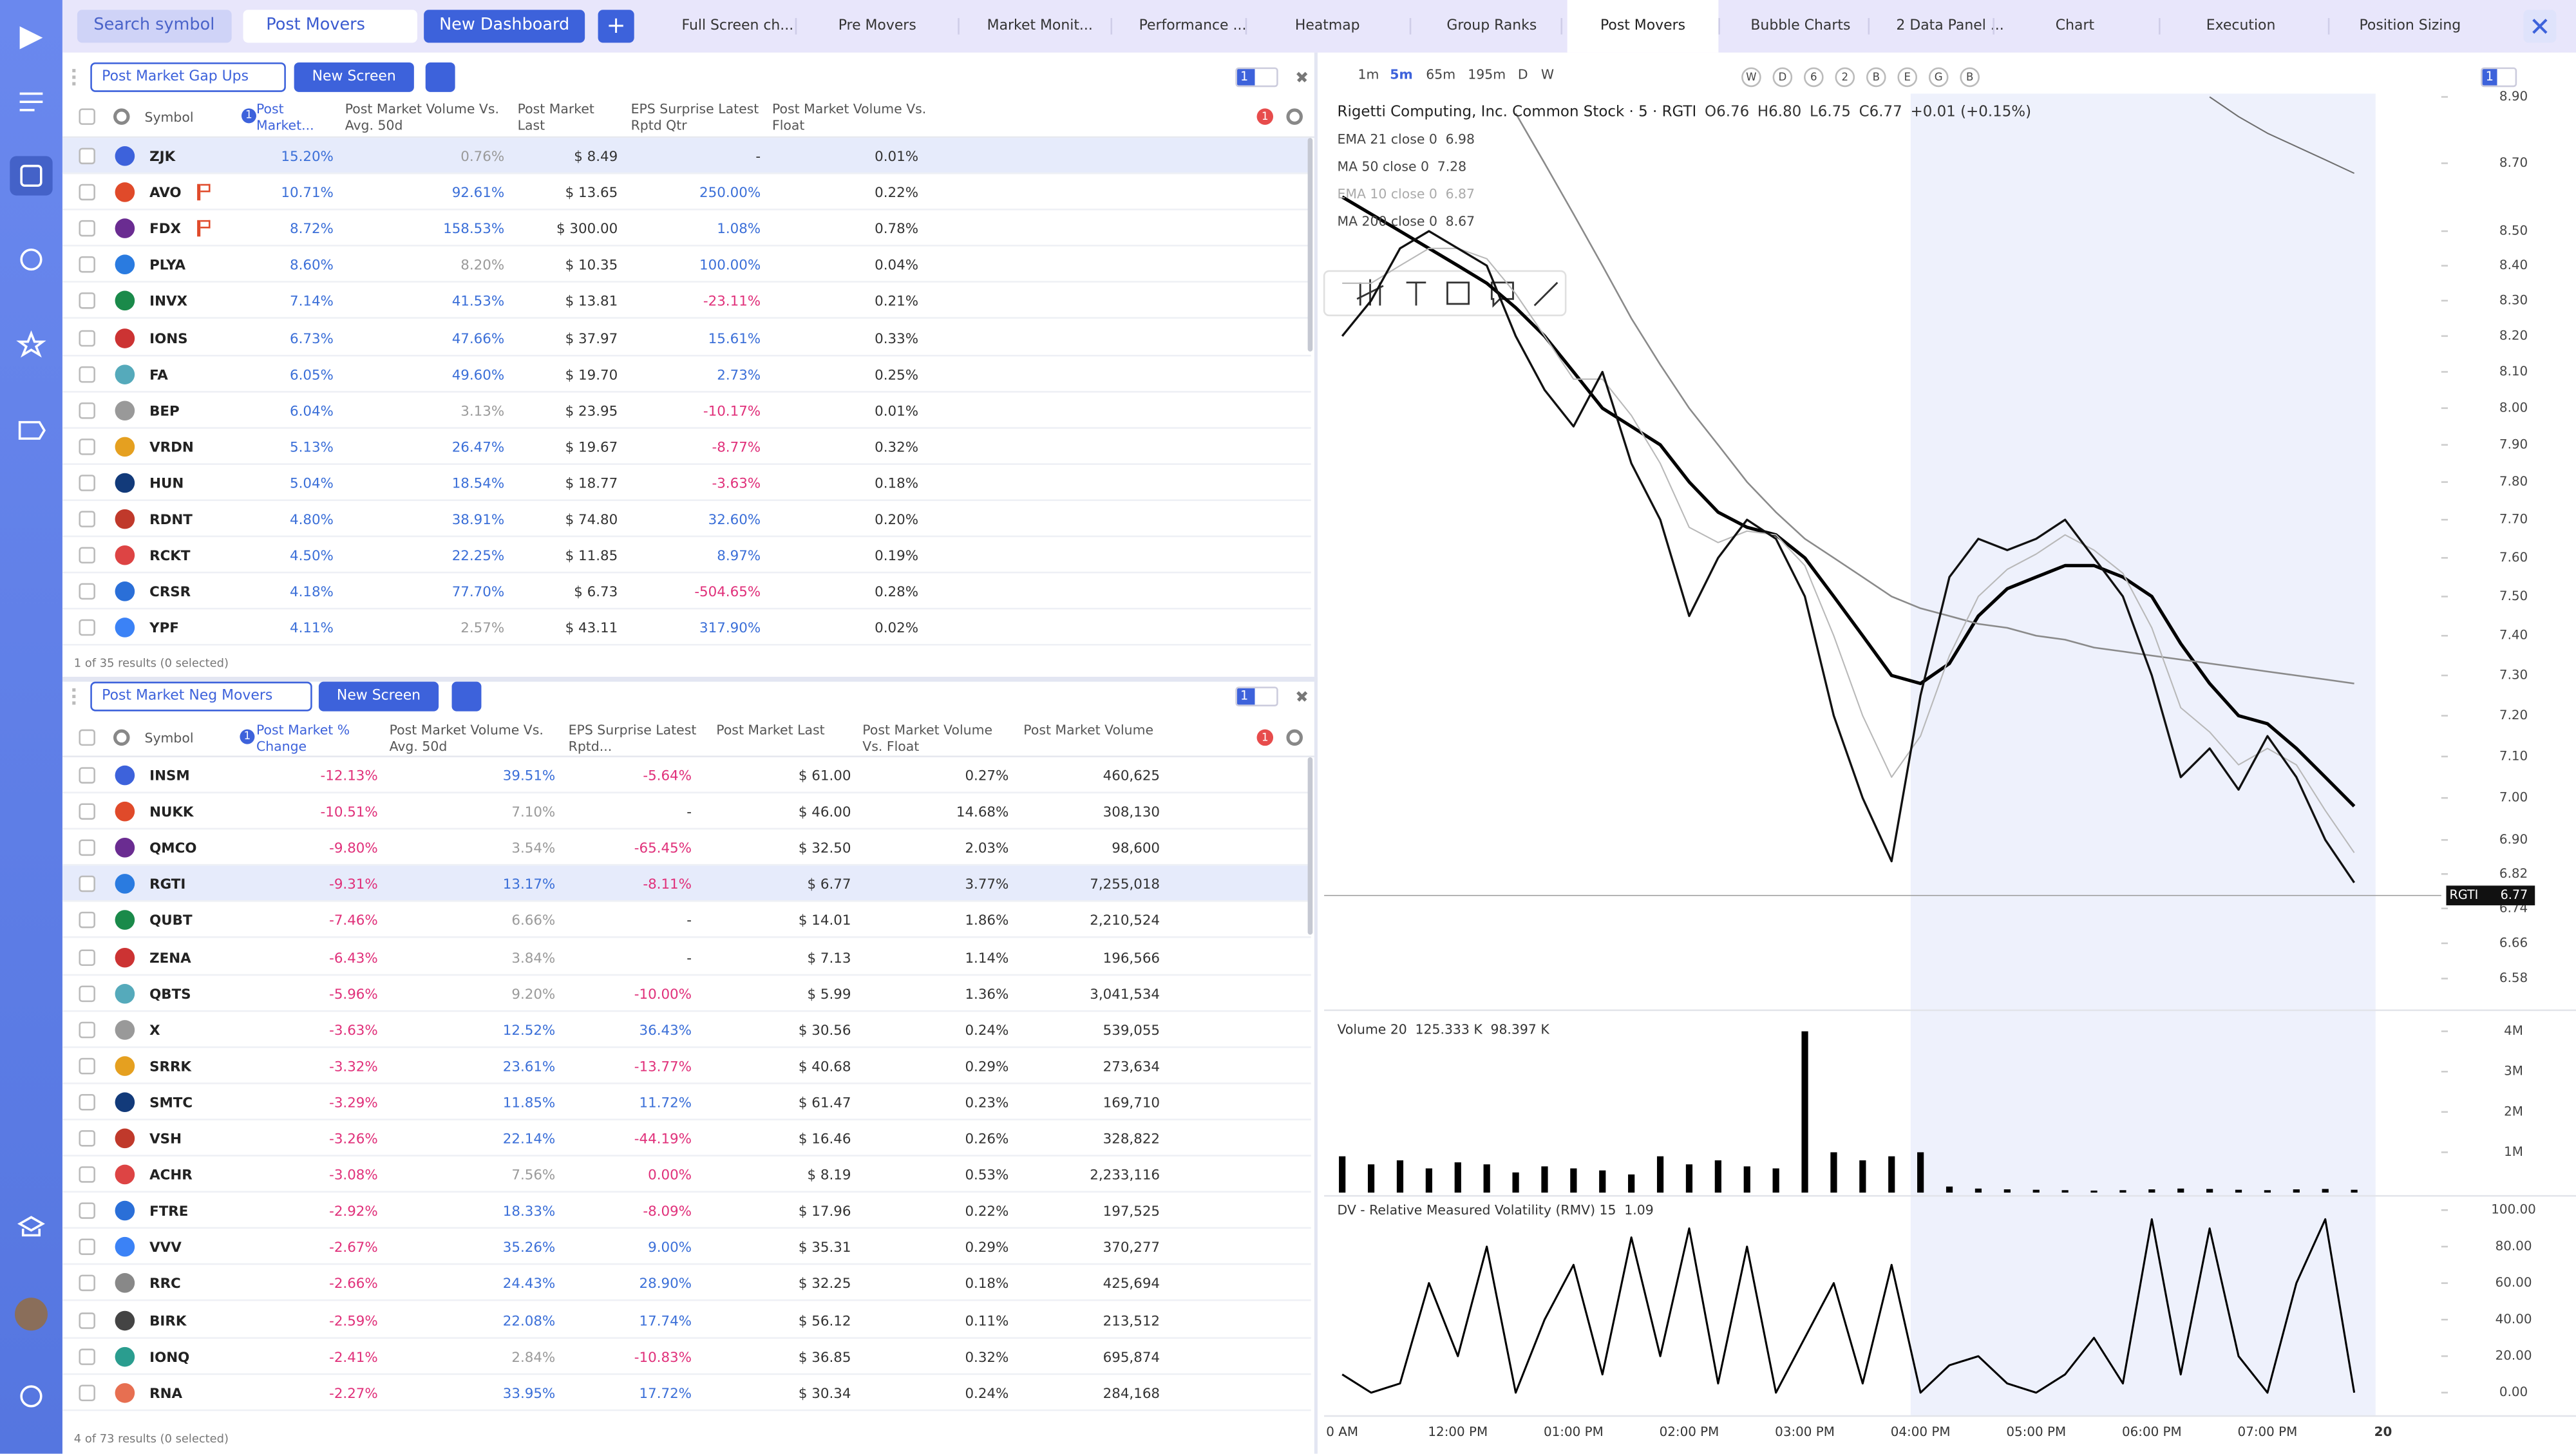  What do you see at coordinates (1441, 74) in the screenshot?
I see `interval-button: 65m` at bounding box center [1441, 74].